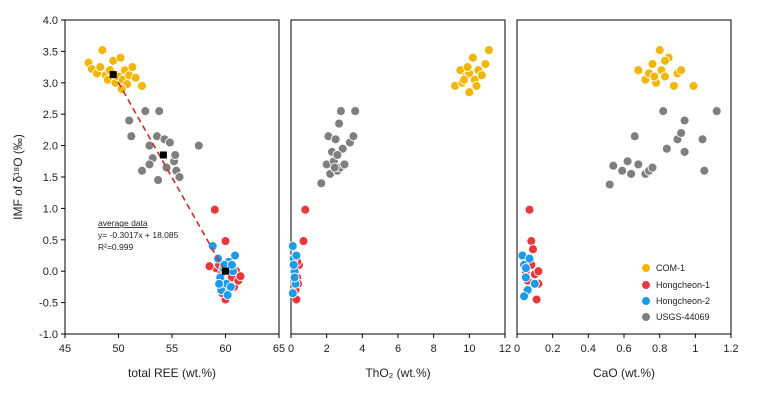 The image size is (757, 411). What do you see at coordinates (18, 177) in the screenshot?
I see `y-axis-title: IMF of δ¹⁸O (‰)` at bounding box center [18, 177].